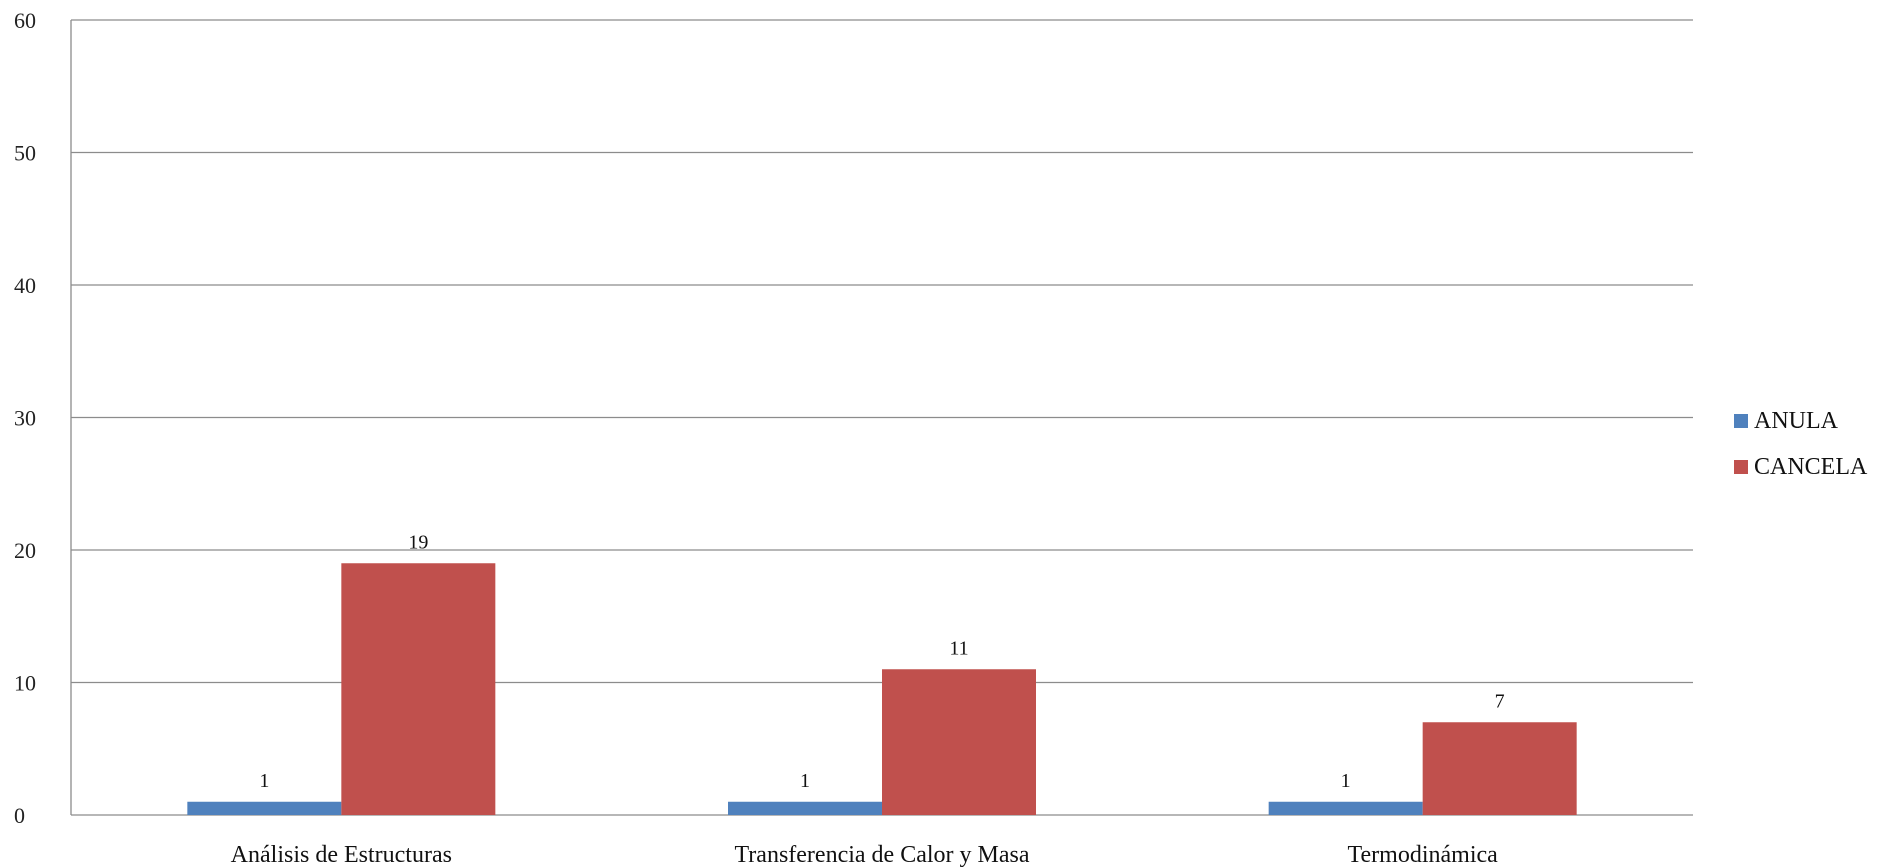 Image resolution: width=1883 pixels, height=868 pixels. What do you see at coordinates (341, 855) in the screenshot?
I see `x-category-label: Análisis de Estructuras` at bounding box center [341, 855].